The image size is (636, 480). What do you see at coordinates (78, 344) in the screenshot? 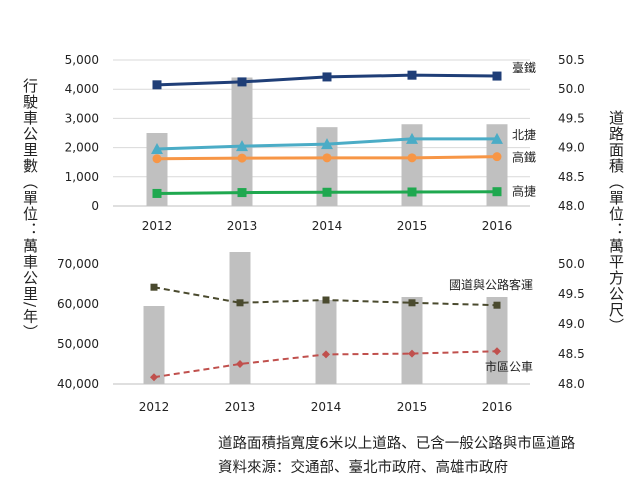
I see `left-tick-label: 50,000` at bounding box center [78, 344].